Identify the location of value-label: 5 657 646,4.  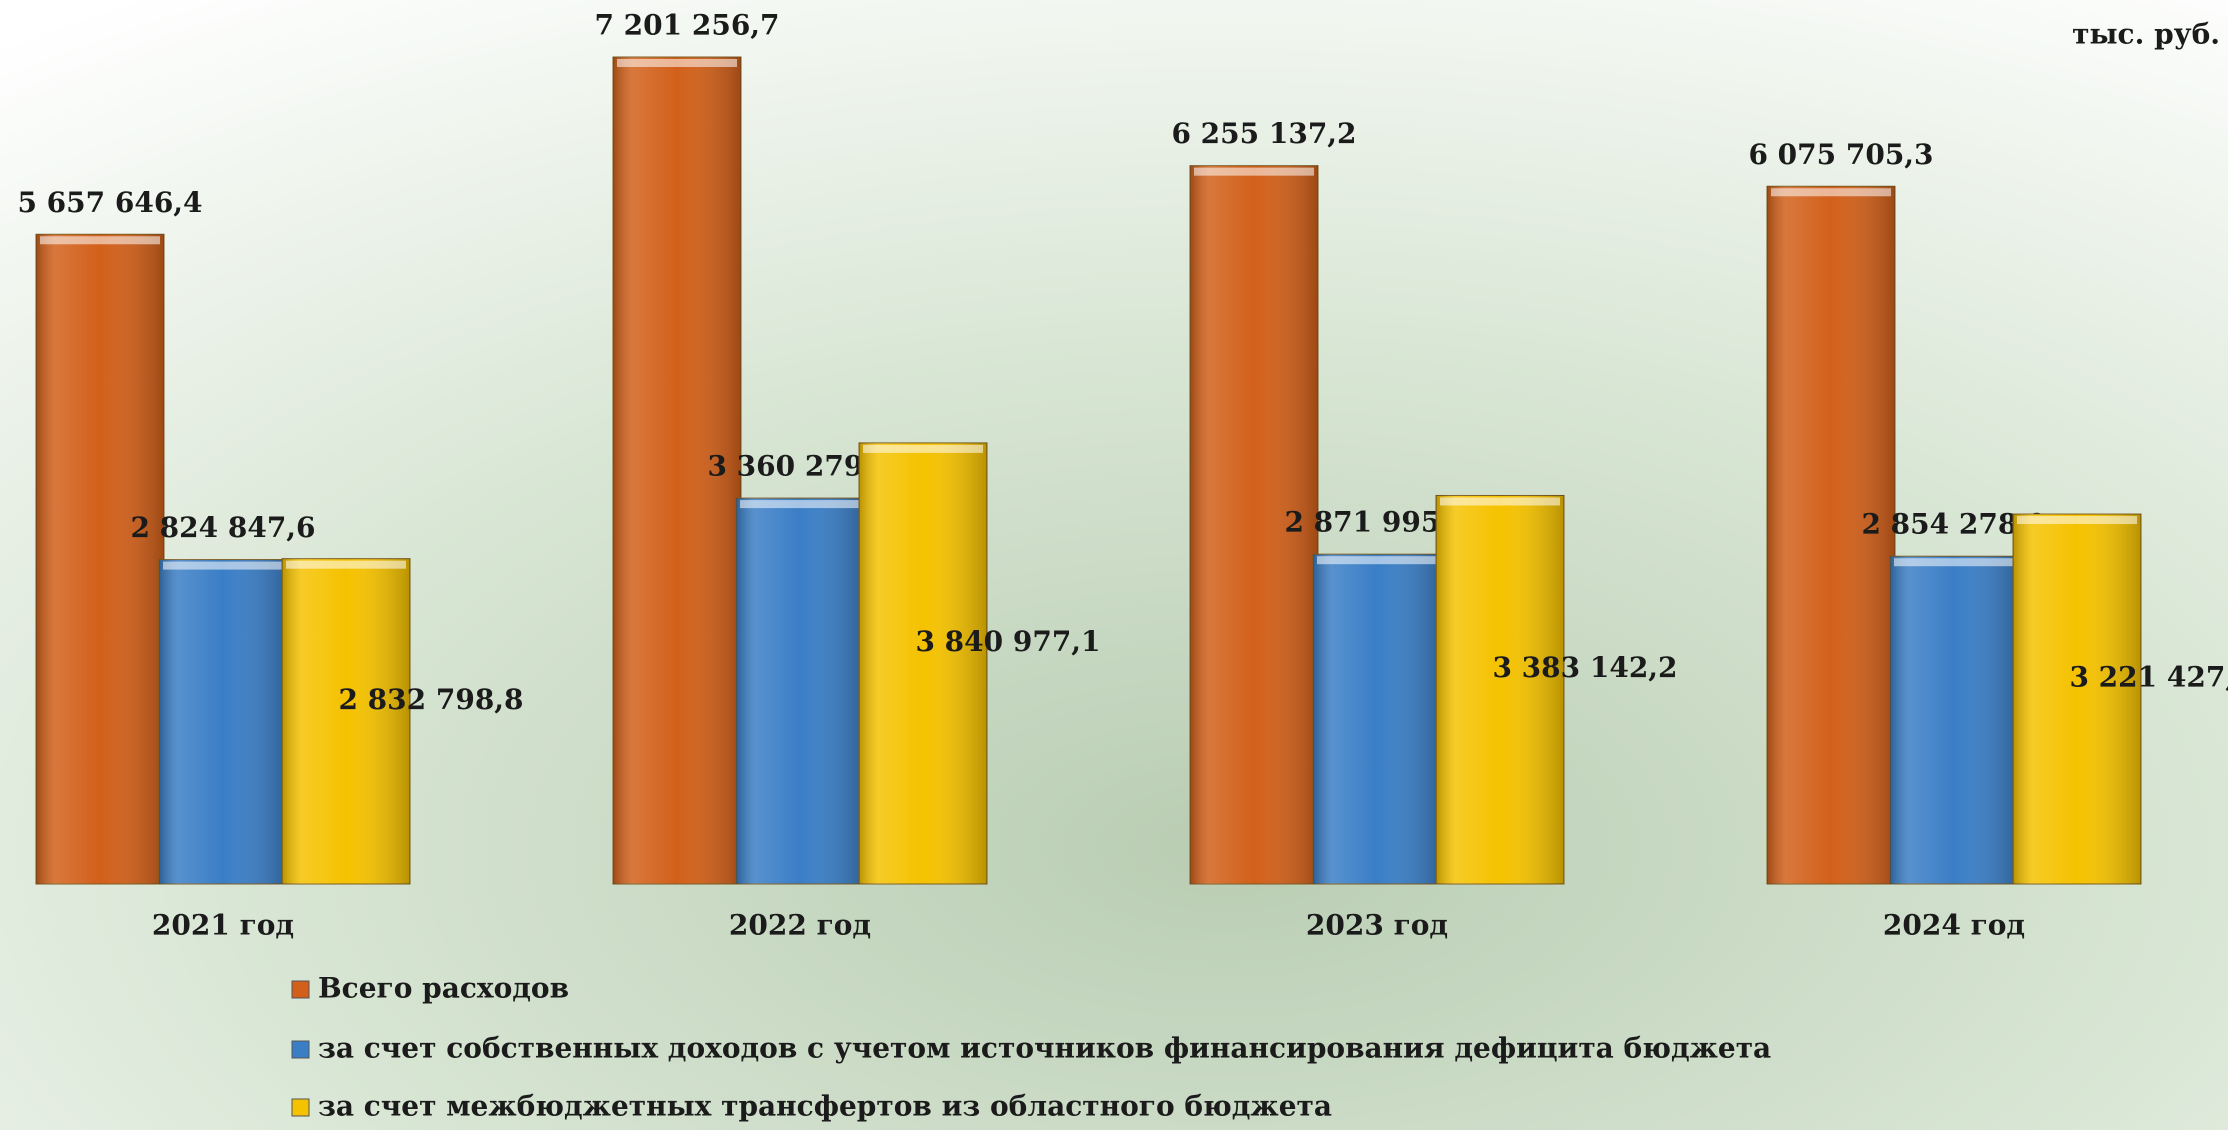
(109, 202).